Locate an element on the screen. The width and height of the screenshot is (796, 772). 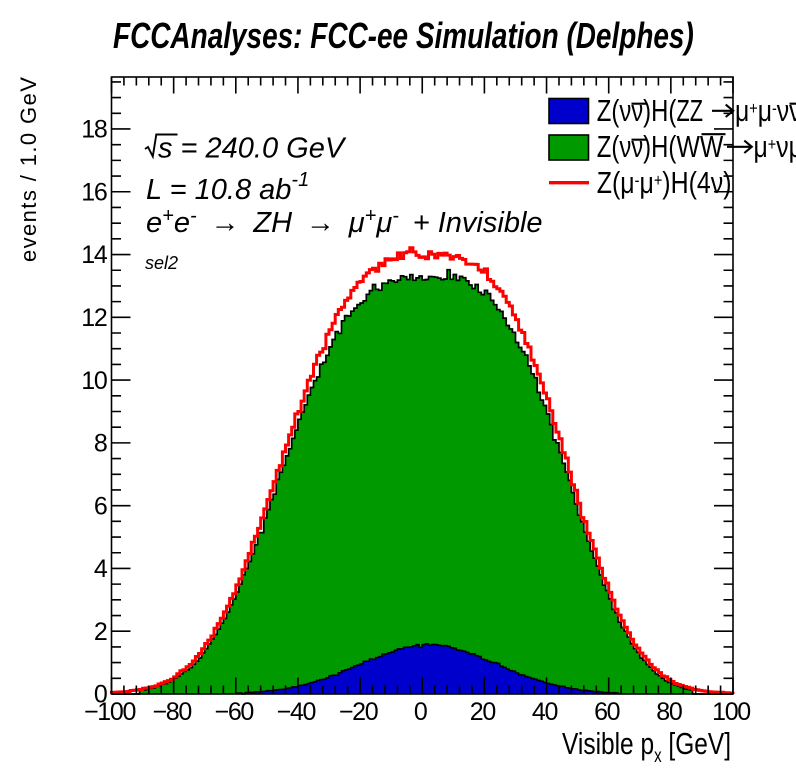
svg-text: 18 is located at coordinates (94, 130).